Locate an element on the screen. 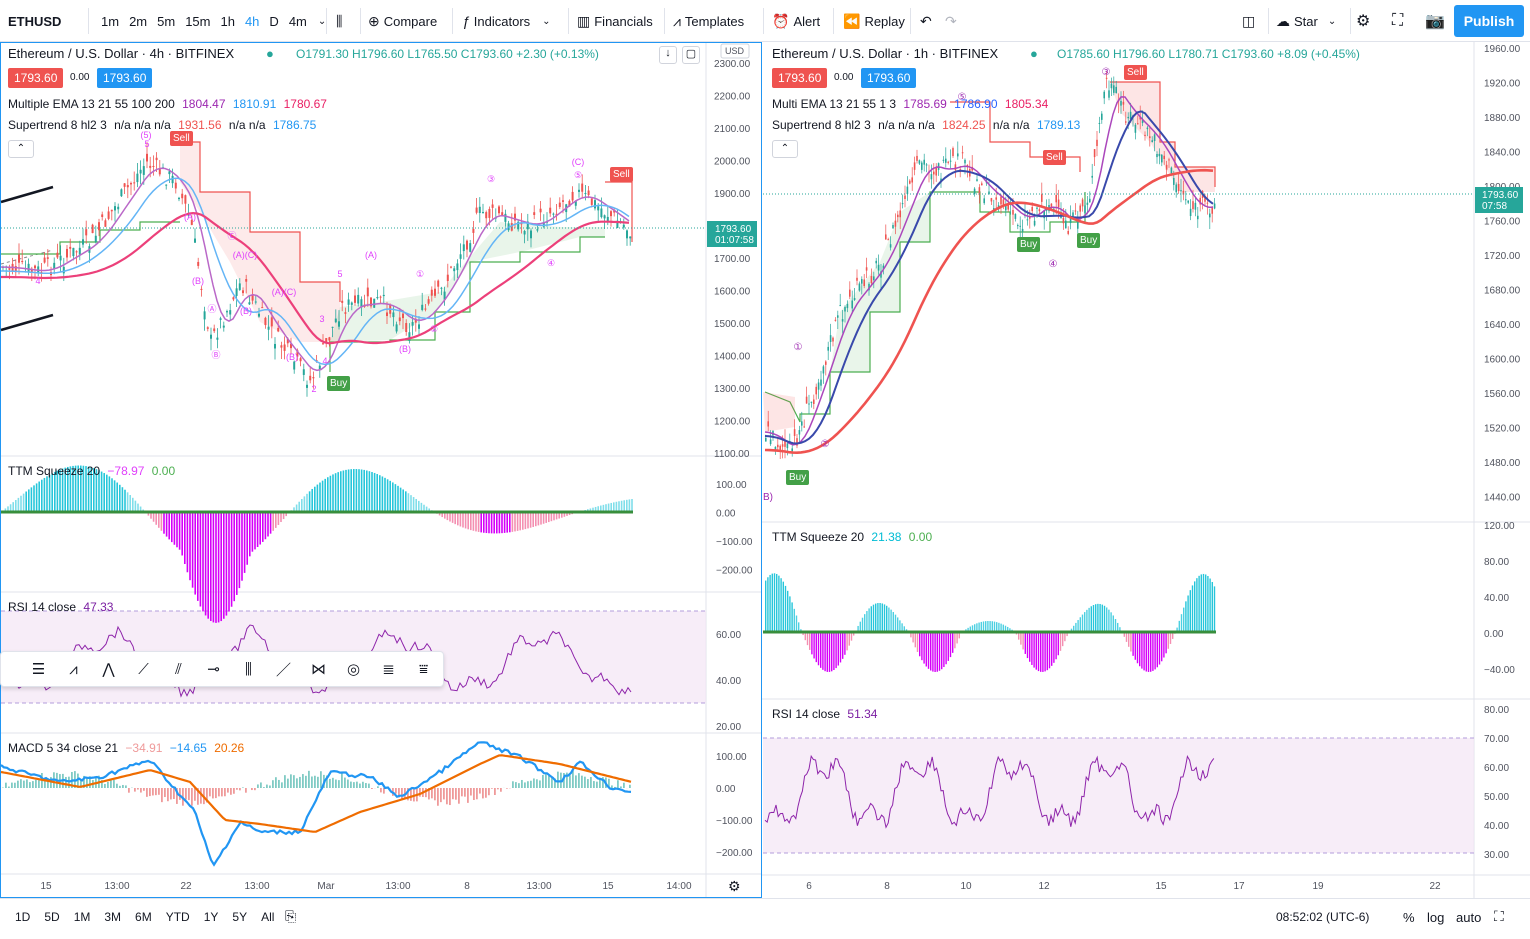 This screenshot has width=1530, height=939. right-sell-price: 1793.60 is located at coordinates (800, 78).